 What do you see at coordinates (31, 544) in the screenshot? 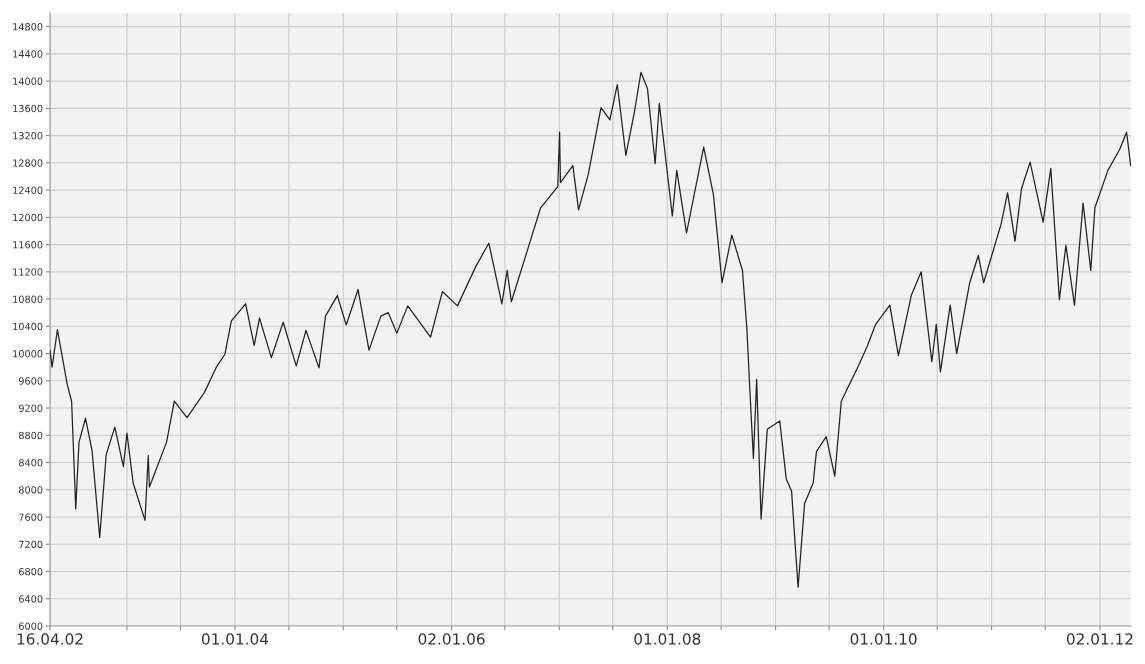
I see `y-tick-label: 7200` at bounding box center [31, 544].